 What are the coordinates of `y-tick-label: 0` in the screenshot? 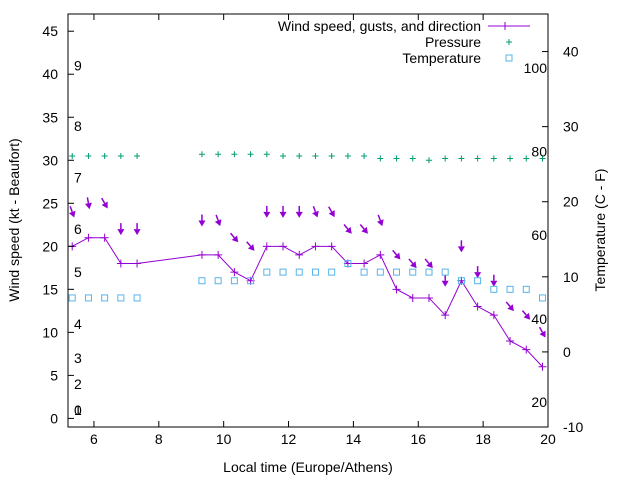 It's located at (54, 418).